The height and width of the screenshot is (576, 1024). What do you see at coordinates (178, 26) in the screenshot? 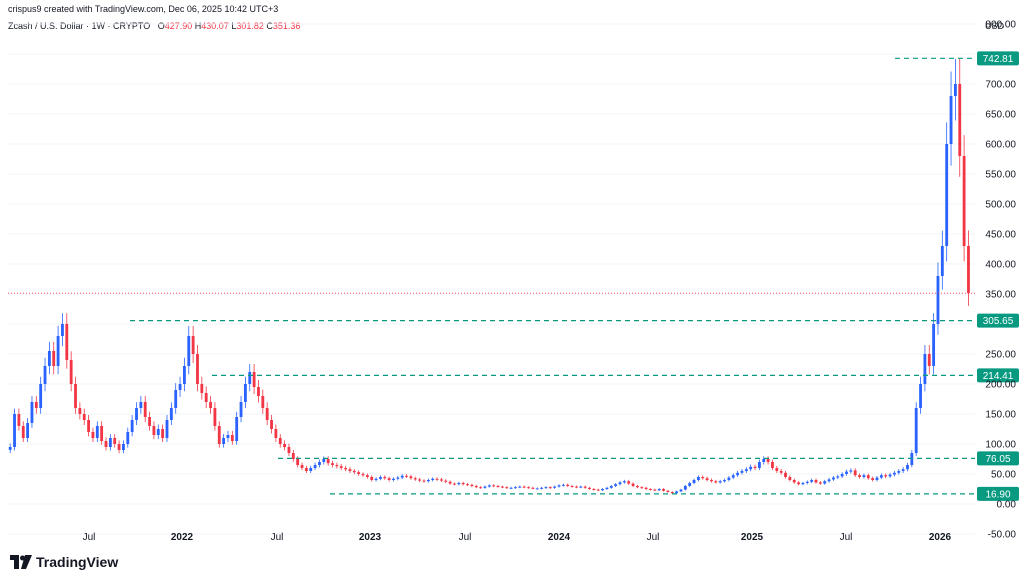
I see `open-value: 427.90` at bounding box center [178, 26].